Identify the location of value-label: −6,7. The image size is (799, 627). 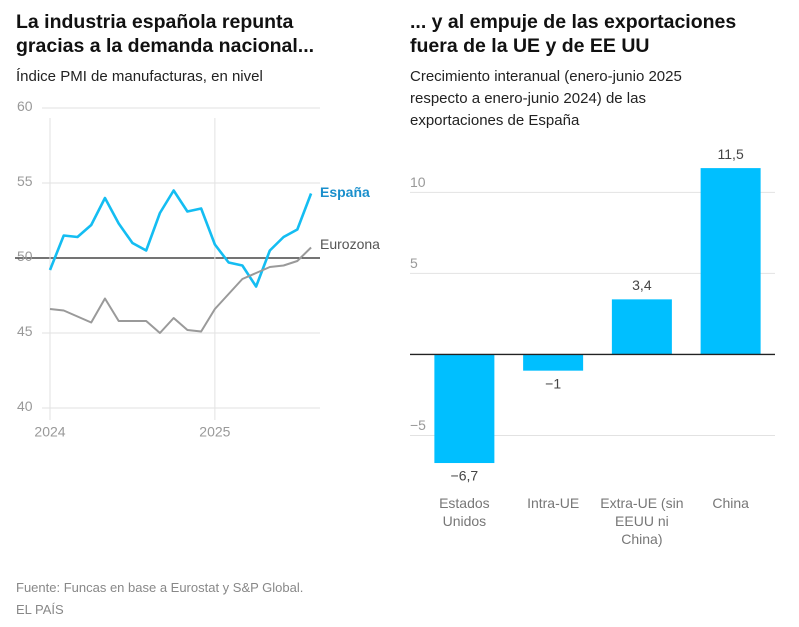
(465, 476).